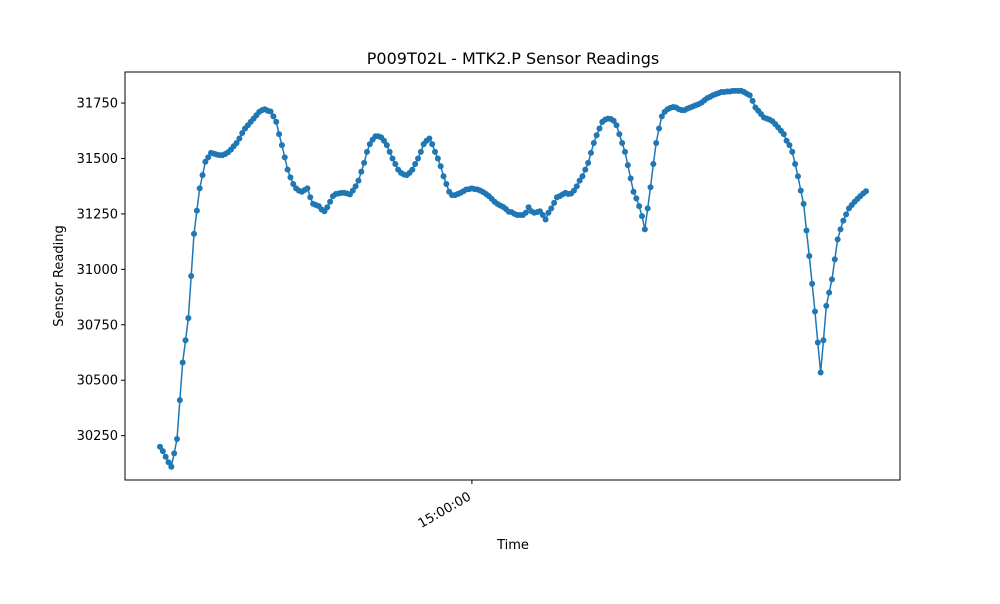 This screenshot has height=604, width=1000. I want to click on y-axis-label: Sensor Reading, so click(59, 275).